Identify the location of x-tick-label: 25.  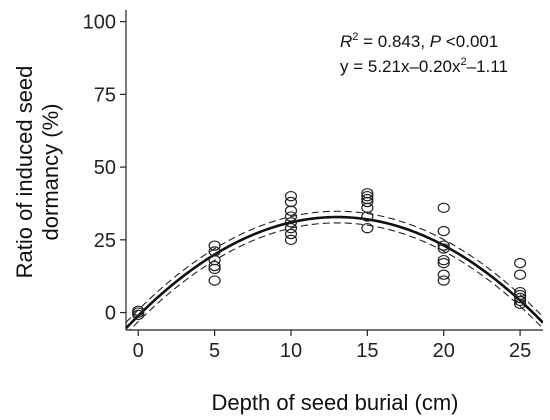
(520, 351).